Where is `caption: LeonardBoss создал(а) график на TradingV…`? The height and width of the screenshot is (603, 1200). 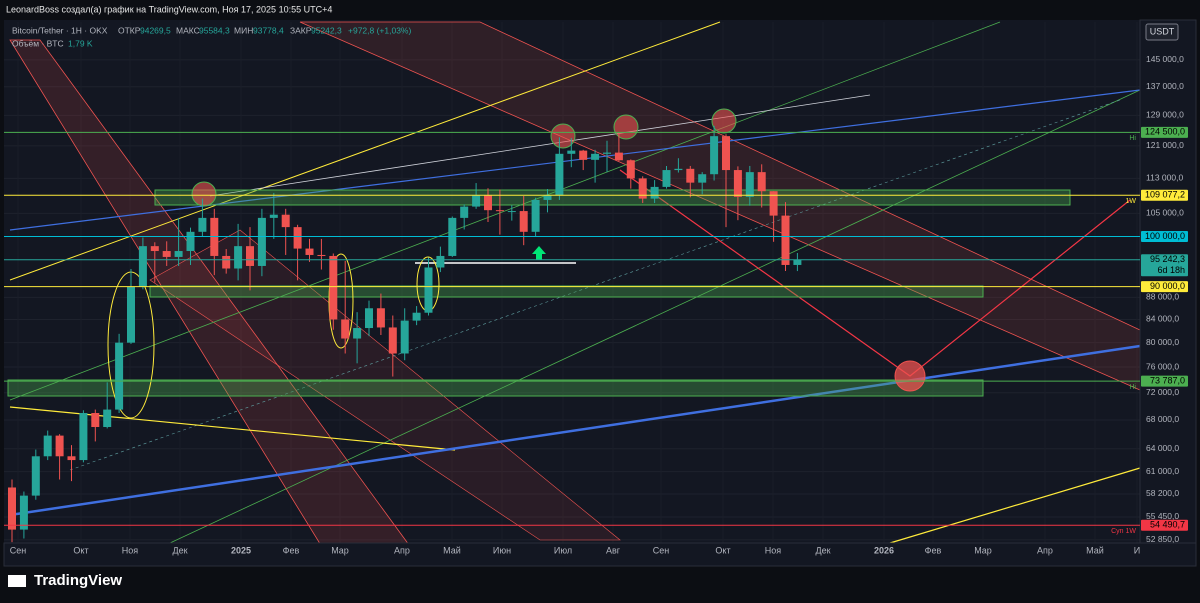
caption: LeonardBoss создал(а) график на TradingV… is located at coordinates (169, 9).